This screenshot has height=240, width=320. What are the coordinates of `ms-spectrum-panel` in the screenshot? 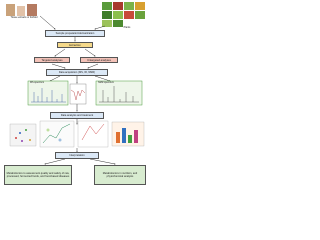 It's located at (48, 93).